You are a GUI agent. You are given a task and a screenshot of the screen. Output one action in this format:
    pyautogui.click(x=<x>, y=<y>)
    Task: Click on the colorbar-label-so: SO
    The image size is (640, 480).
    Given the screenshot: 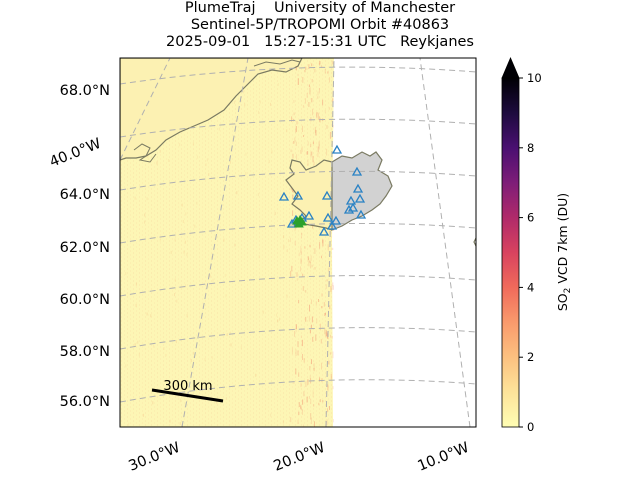 What is the action you would take?
    pyautogui.click(x=562, y=302)
    